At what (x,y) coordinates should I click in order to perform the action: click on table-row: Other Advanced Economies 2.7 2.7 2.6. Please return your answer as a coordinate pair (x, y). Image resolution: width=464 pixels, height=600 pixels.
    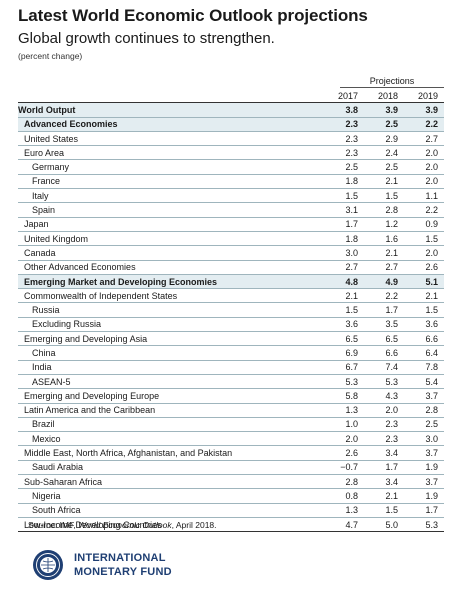
    Looking at the image, I should click on (231, 267).